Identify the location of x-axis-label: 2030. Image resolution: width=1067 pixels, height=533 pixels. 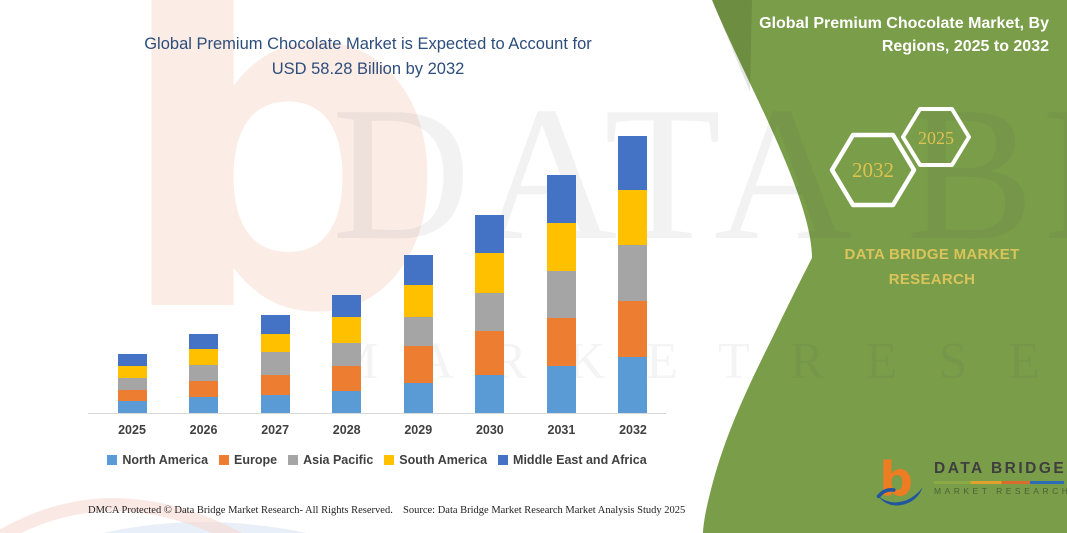
(489, 430).